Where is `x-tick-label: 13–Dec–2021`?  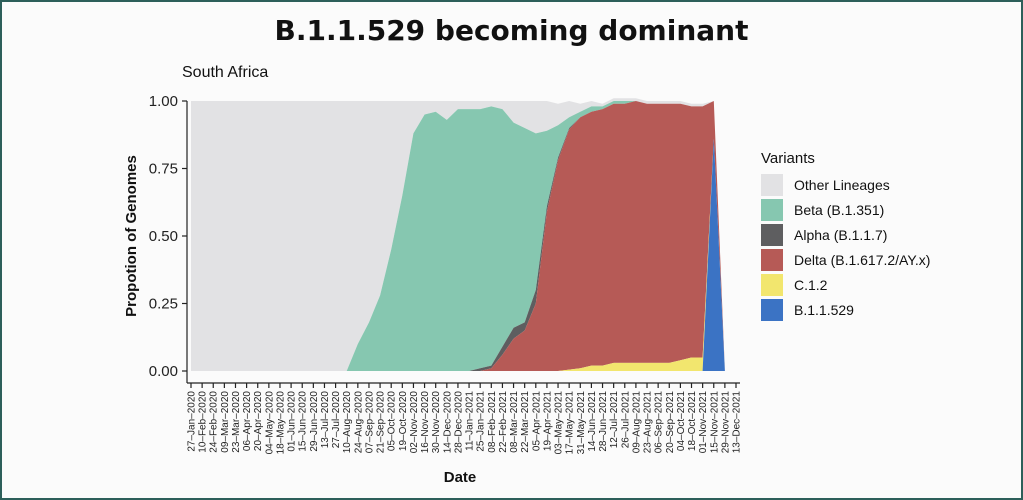 x-tick-label: 13–Dec–2021 is located at coordinates (737, 422).